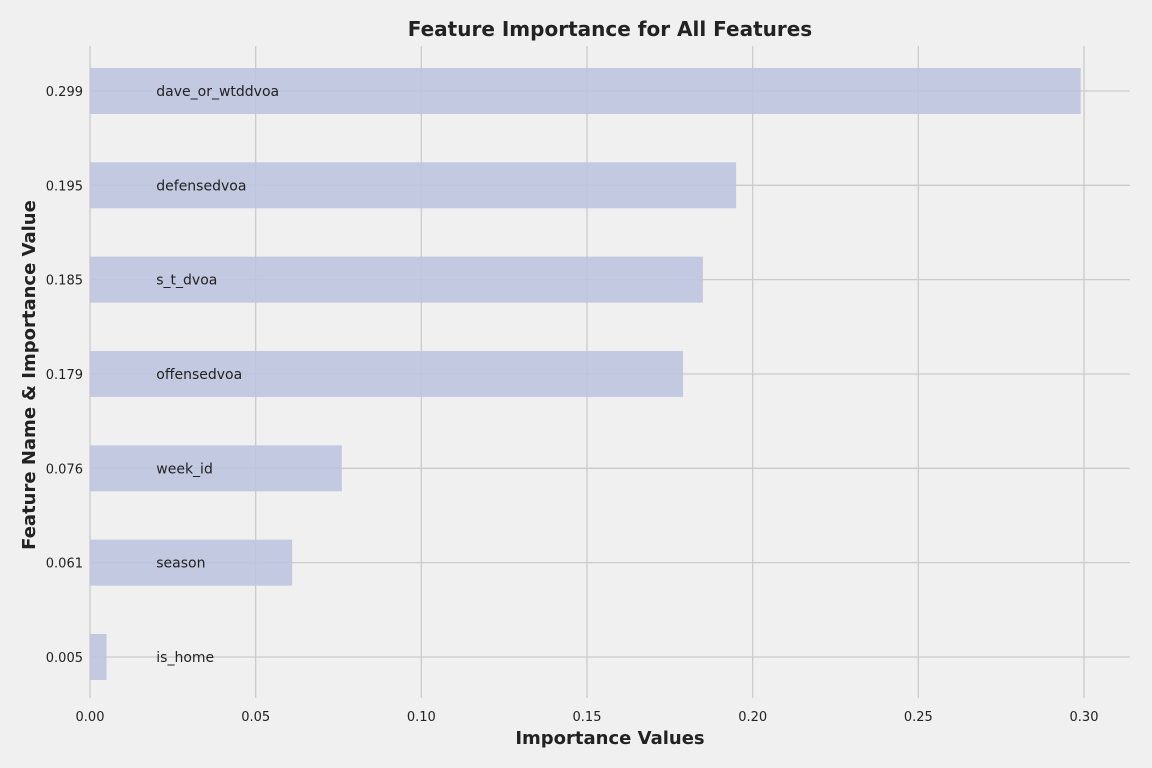 The width and height of the screenshot is (1152, 768). I want to click on x-tick-label: 0.05, so click(255, 717).